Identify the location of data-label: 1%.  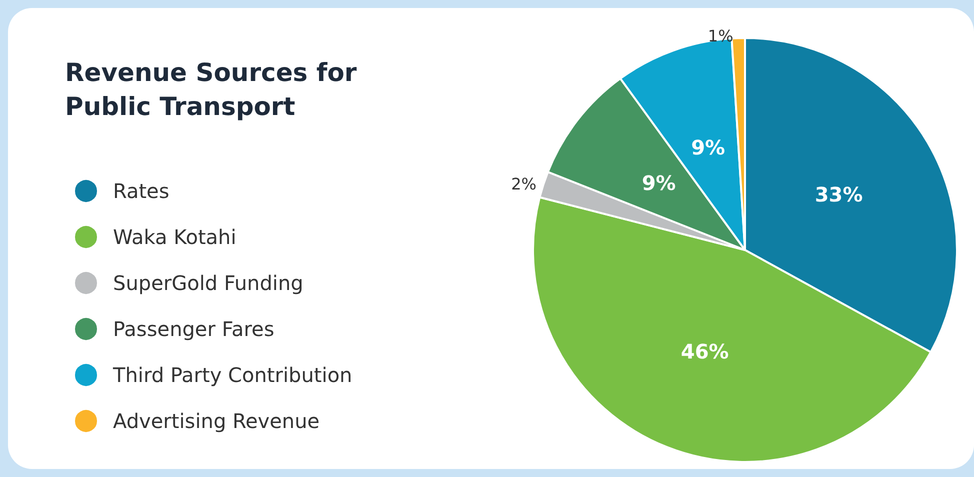
(721, 36).